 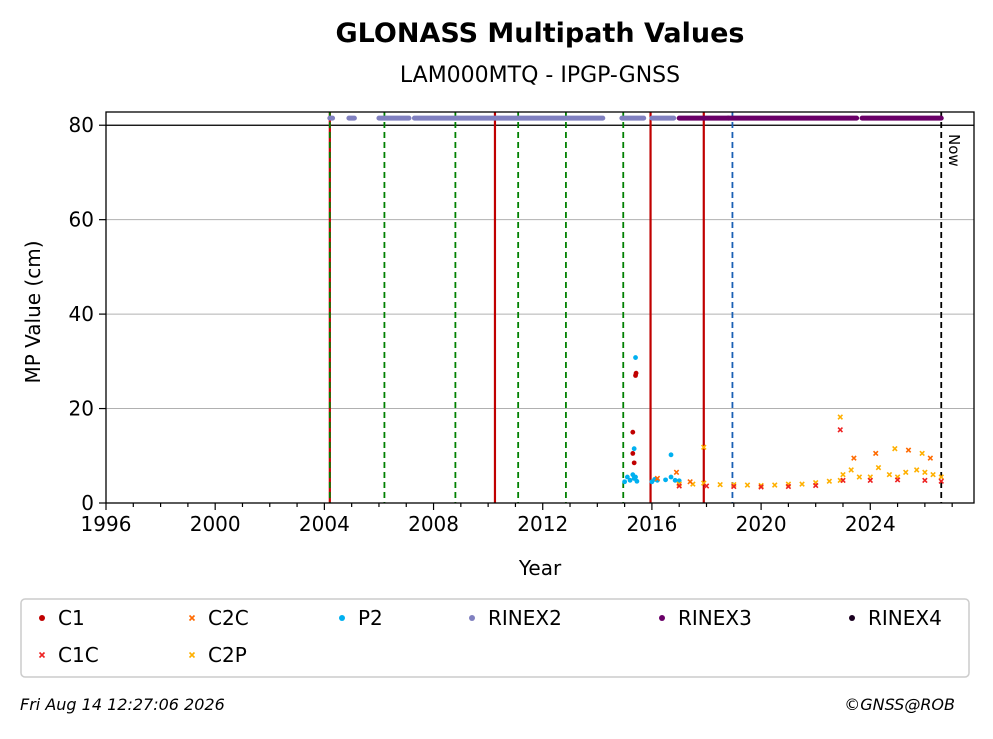 What do you see at coordinates (71, 618) in the screenshot?
I see `legend-label: C1` at bounding box center [71, 618].